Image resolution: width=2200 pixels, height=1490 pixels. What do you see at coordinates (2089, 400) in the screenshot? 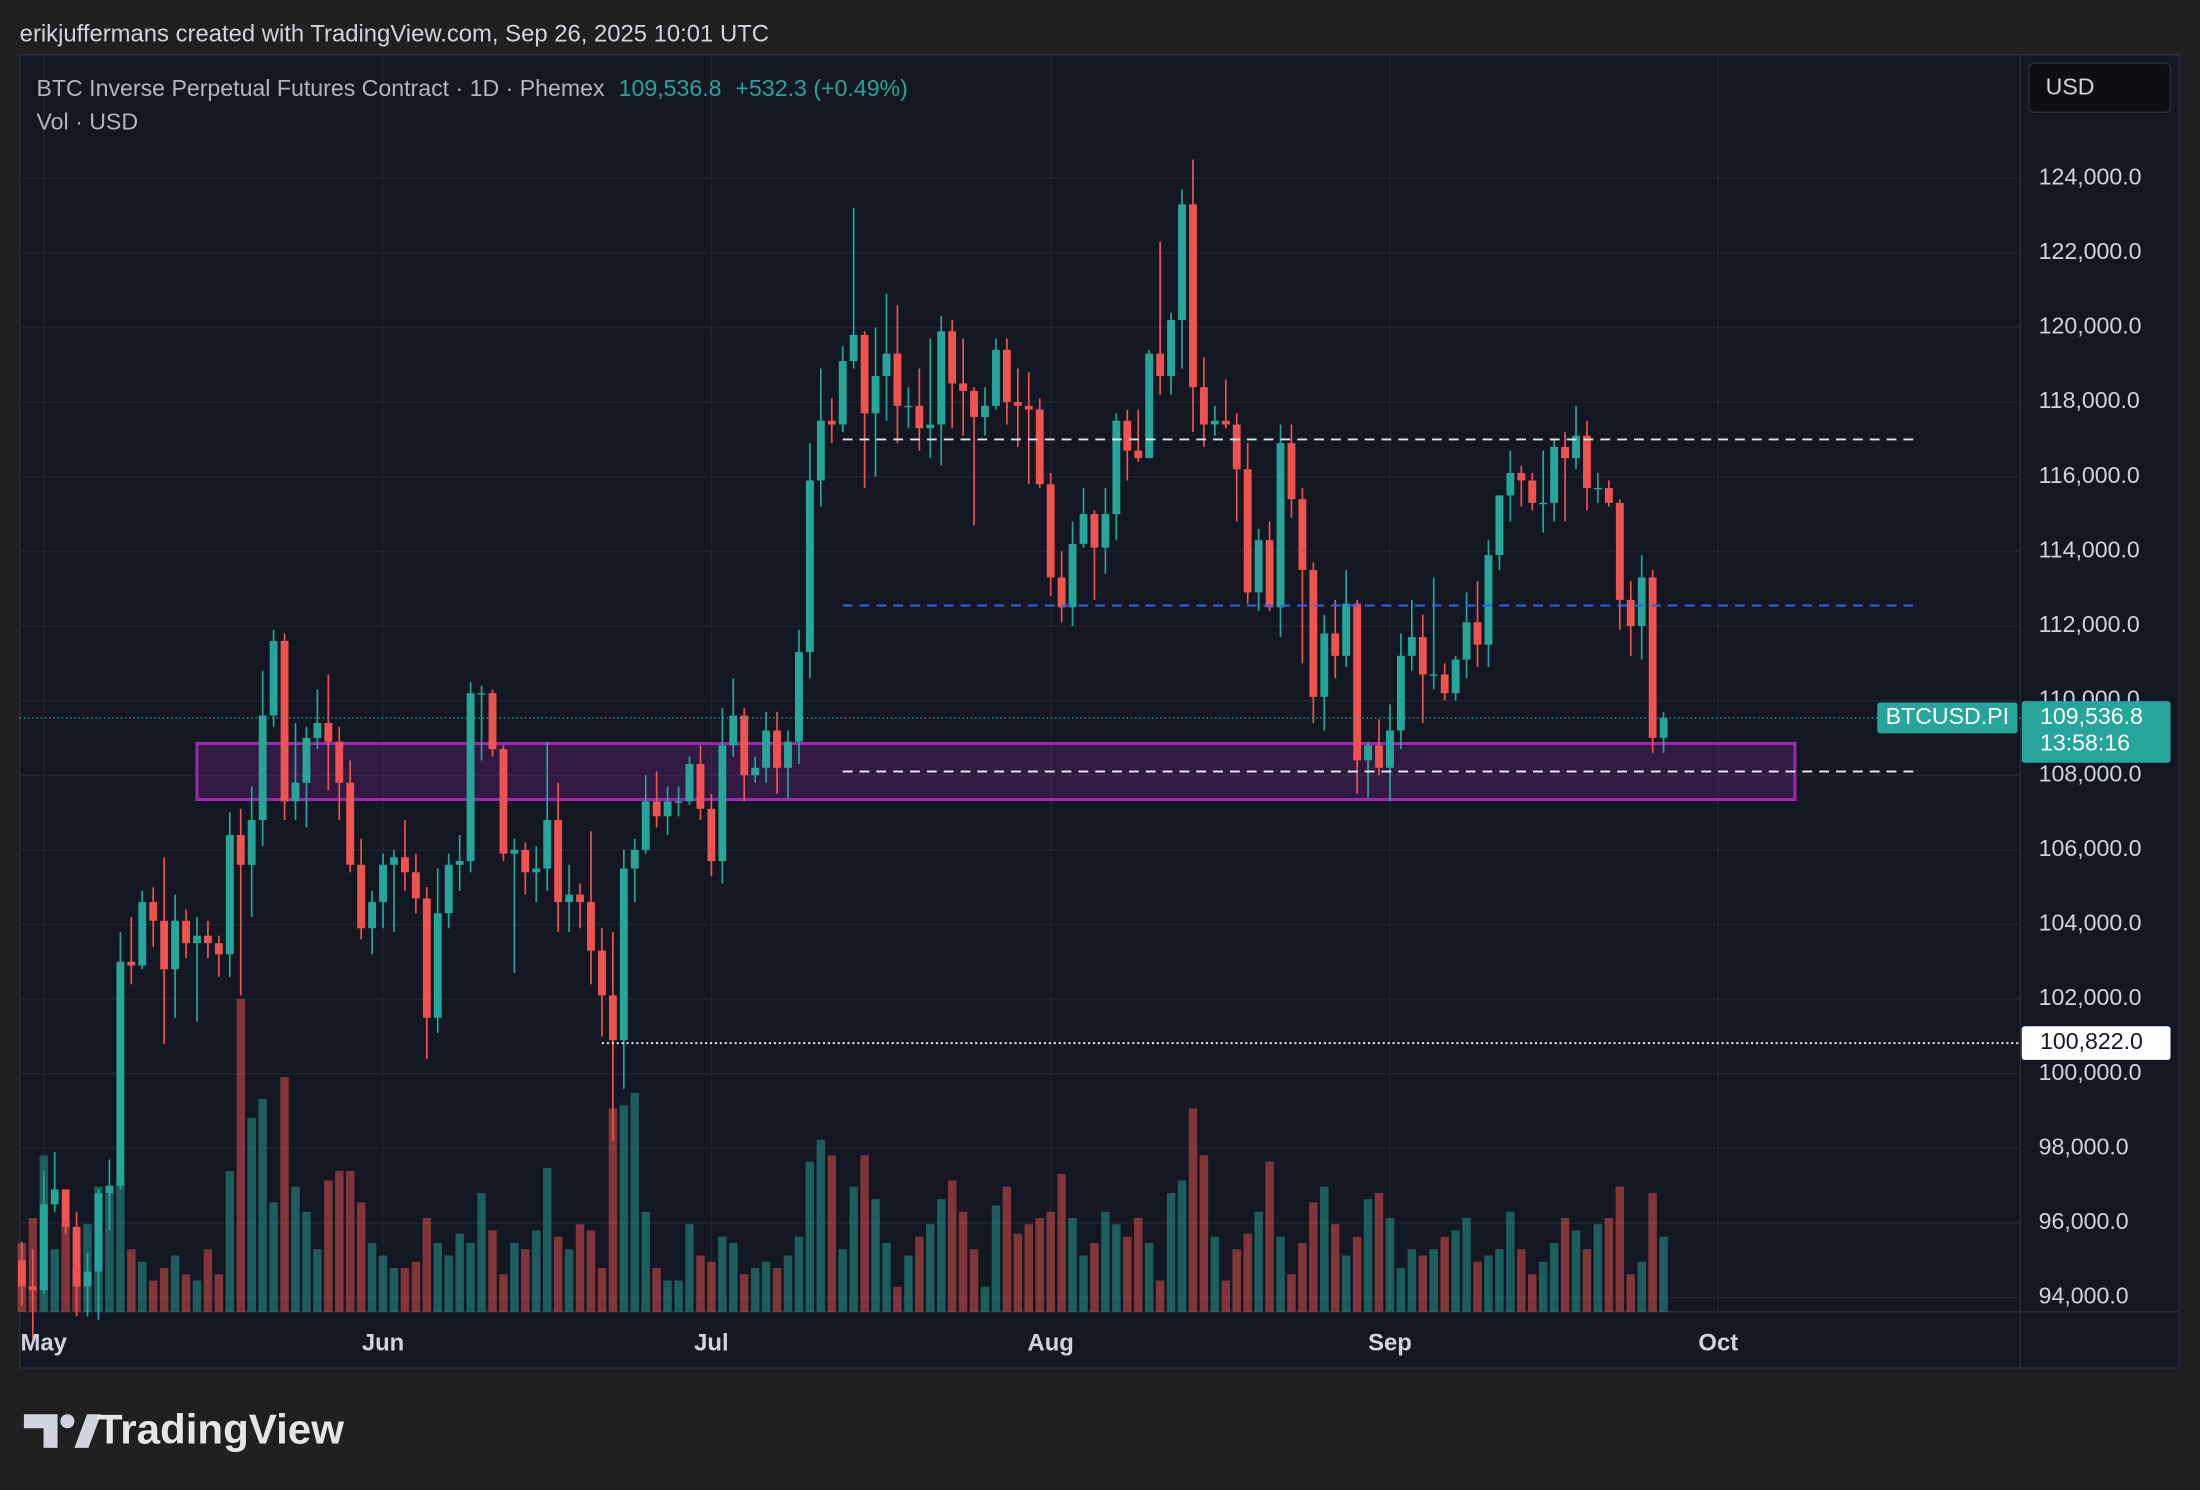
I see `y-tick-label: 118,000.0` at bounding box center [2089, 400].